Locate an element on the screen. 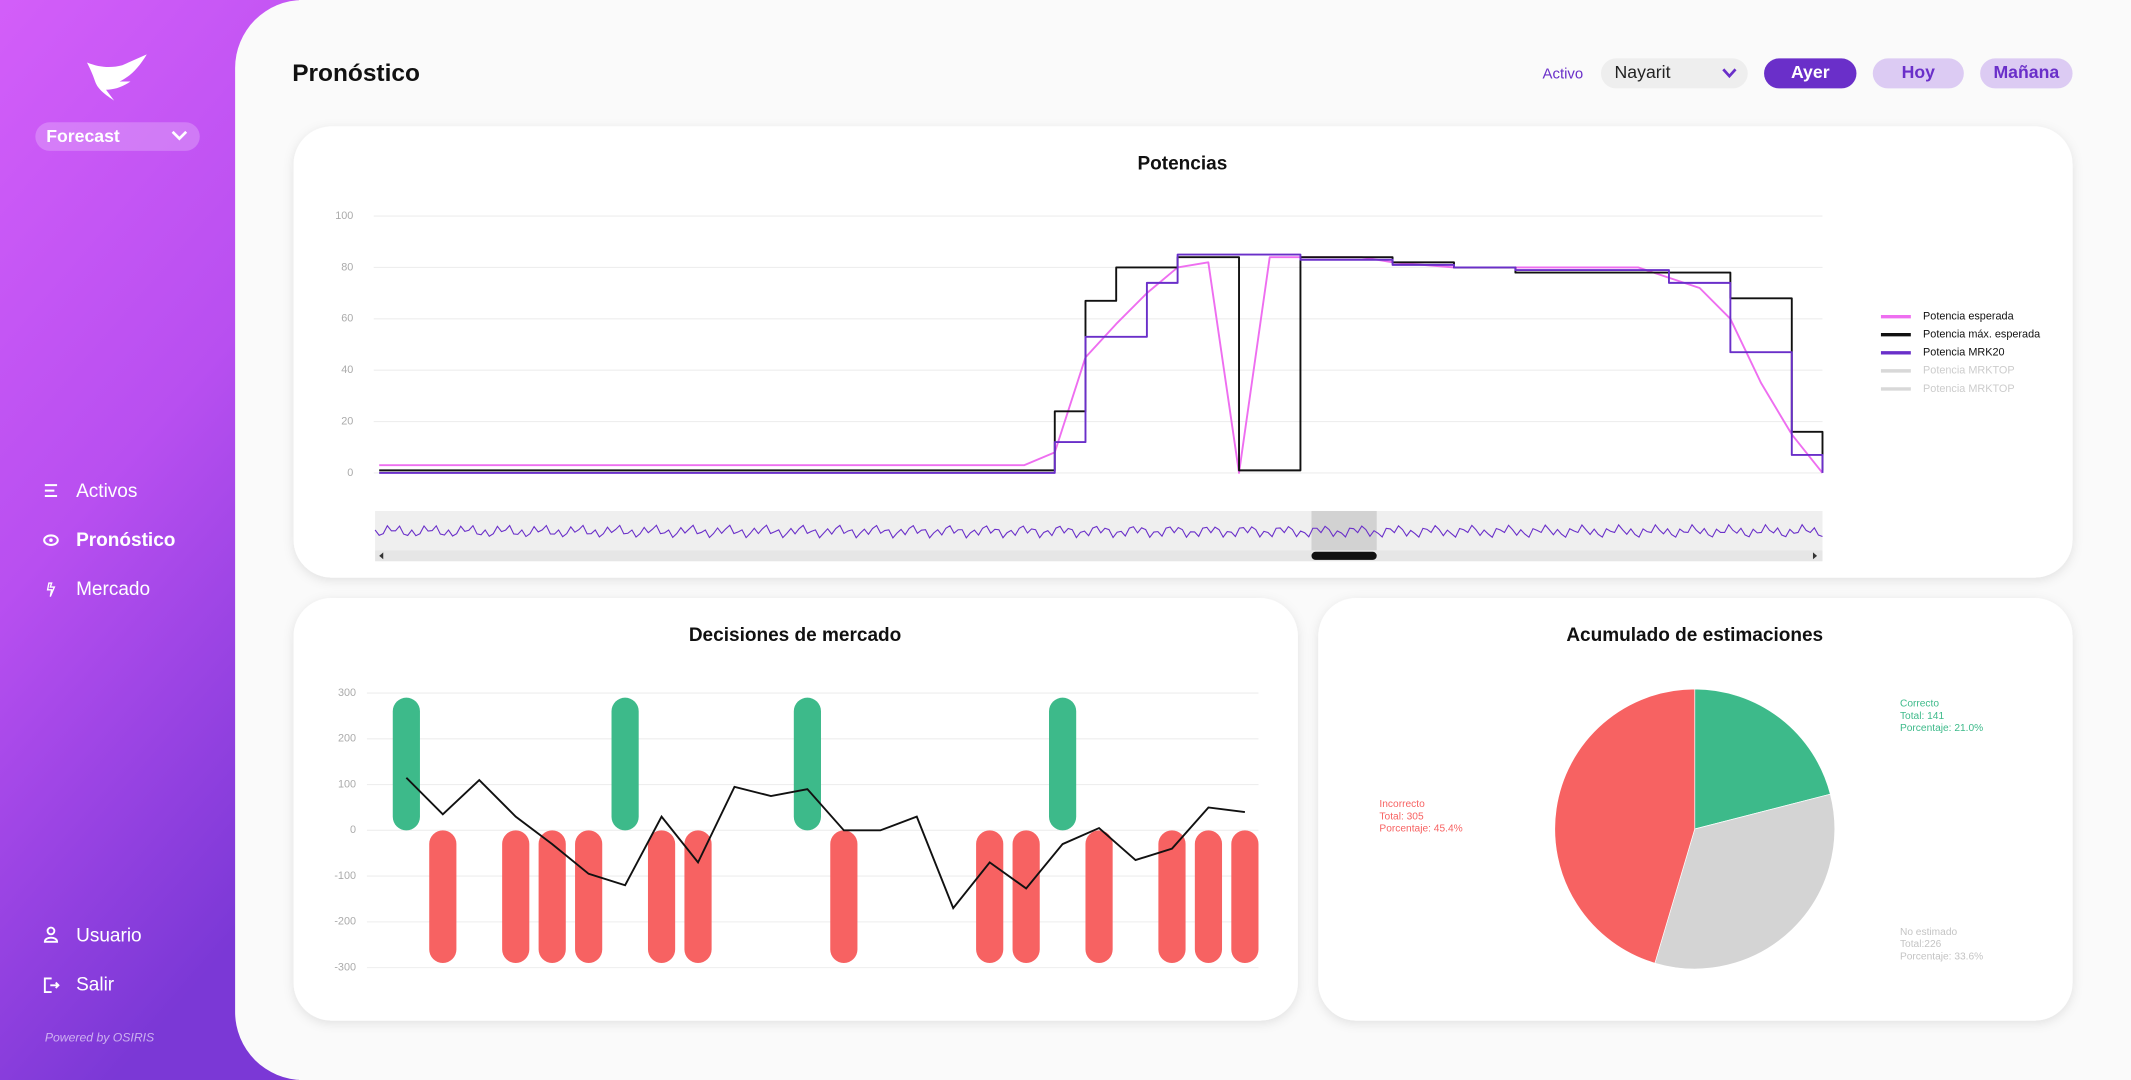 The image size is (2131, 1080). day-button: Ayer is located at coordinates (1810, 73).